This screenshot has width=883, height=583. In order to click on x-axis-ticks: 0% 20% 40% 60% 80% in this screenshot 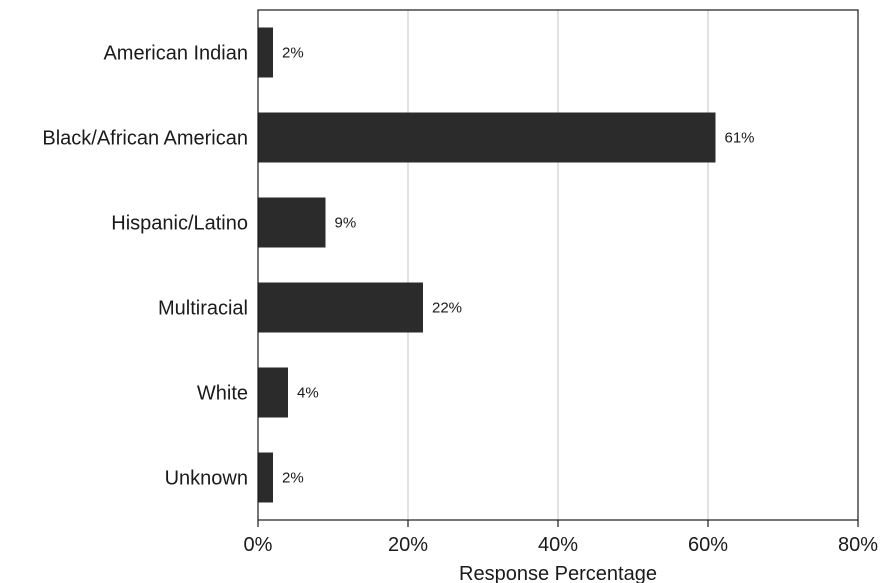, I will do `click(561, 538)`.